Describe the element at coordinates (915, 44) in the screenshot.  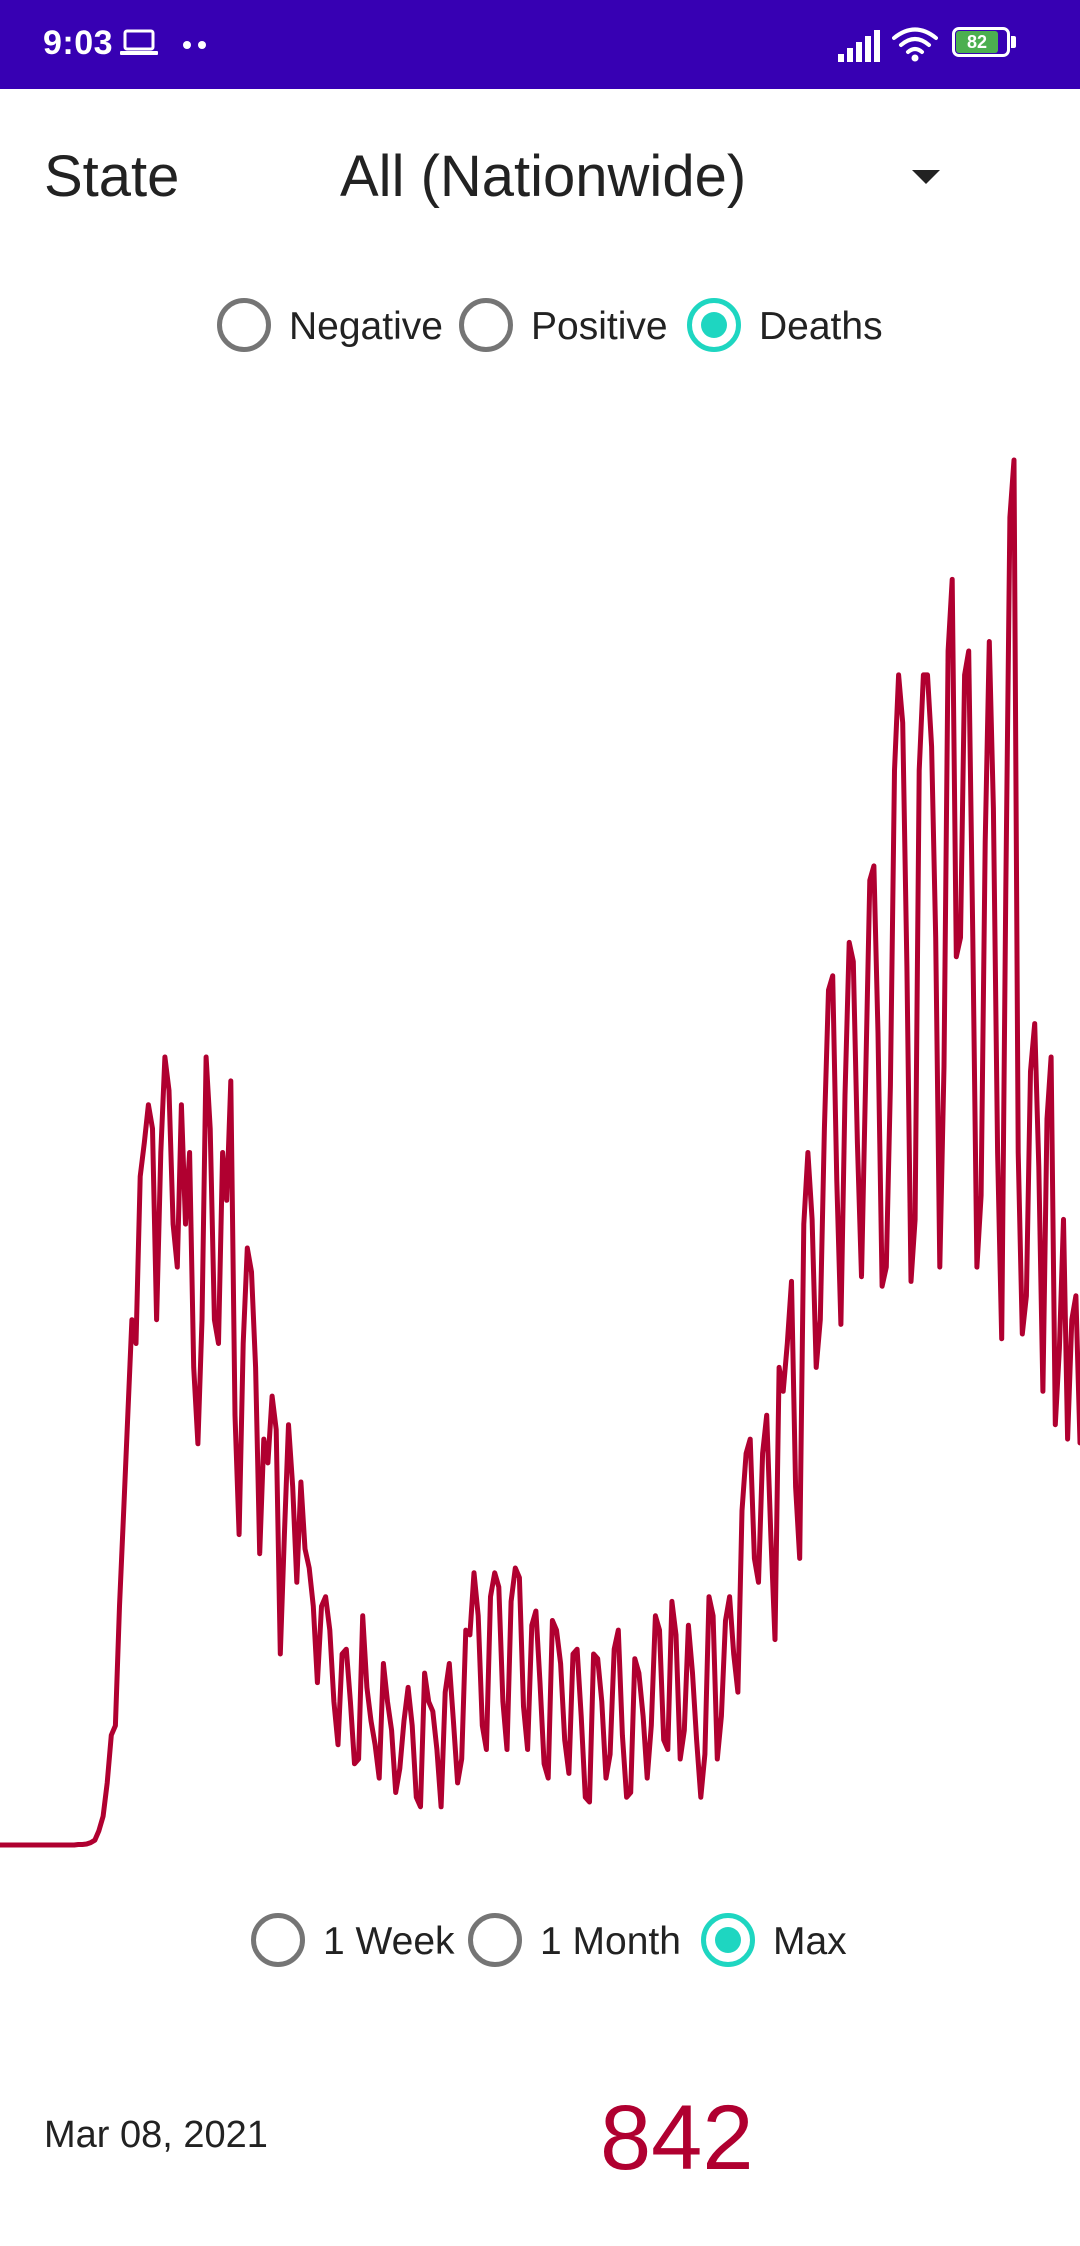
I see `wifi-icon` at that location.